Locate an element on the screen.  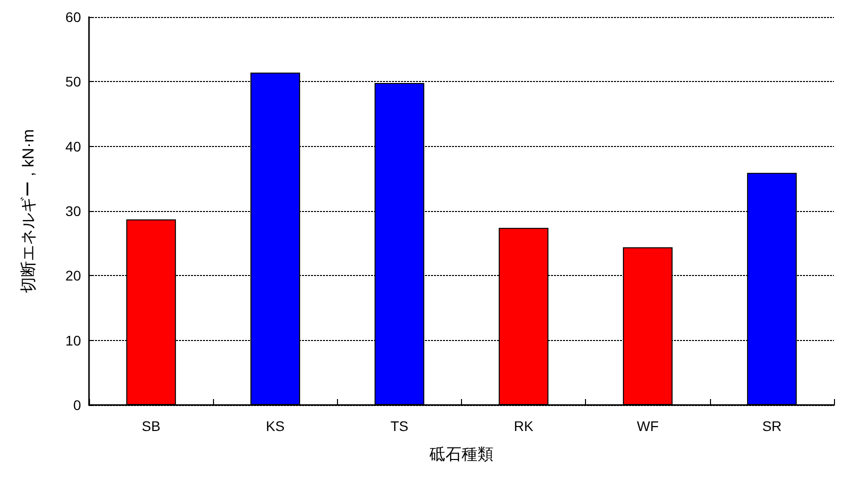
y-axis-title: 切断エネルギー , kN·m is located at coordinates (29, 211).